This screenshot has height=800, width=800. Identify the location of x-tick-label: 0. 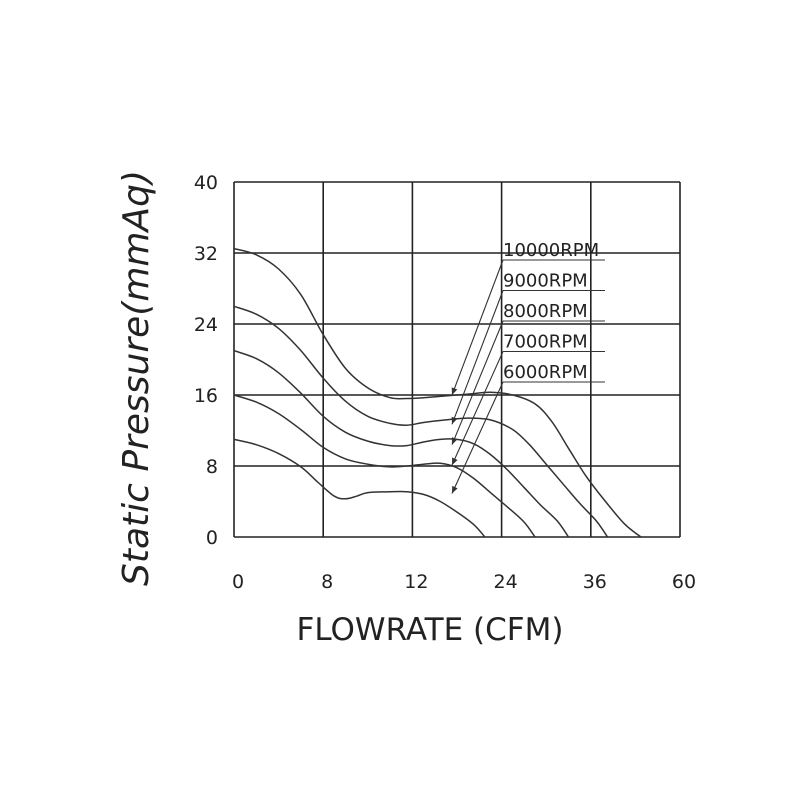
(238, 582).